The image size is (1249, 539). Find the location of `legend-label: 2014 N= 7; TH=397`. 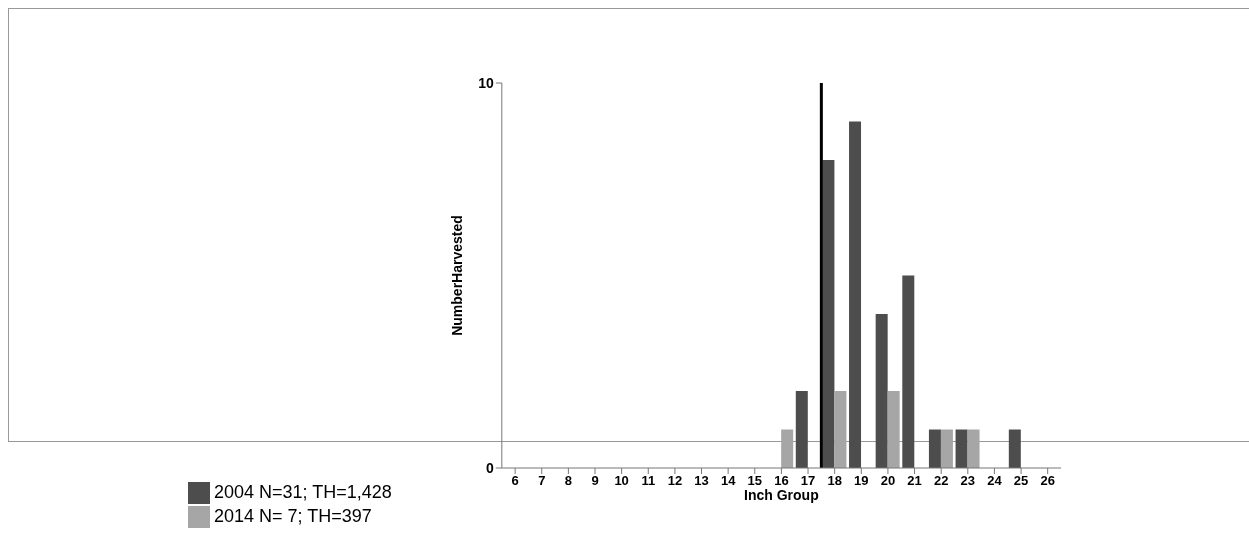

legend-label: 2014 N= 7; TH=397 is located at coordinates (293, 515).